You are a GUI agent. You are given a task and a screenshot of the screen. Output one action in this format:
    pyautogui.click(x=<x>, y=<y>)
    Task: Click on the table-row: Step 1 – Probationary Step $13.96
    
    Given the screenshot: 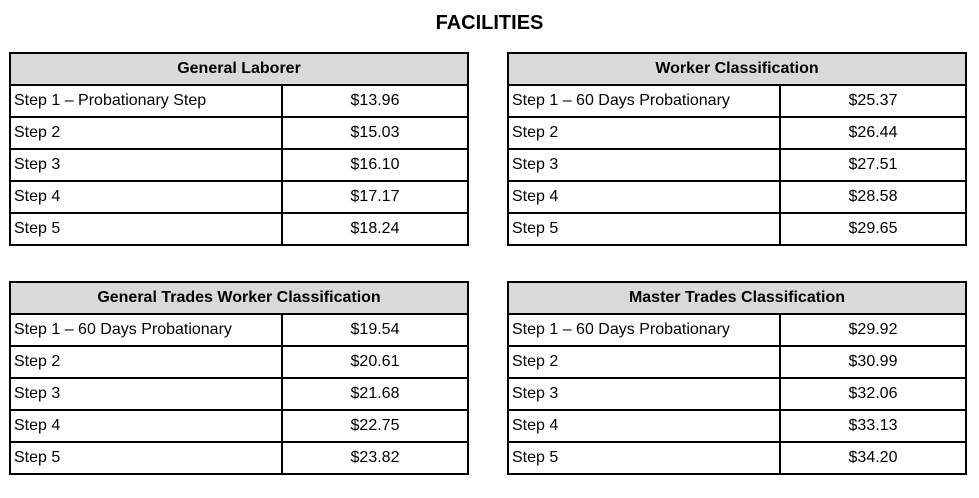 What is the action you would take?
    pyautogui.click(x=239, y=101)
    